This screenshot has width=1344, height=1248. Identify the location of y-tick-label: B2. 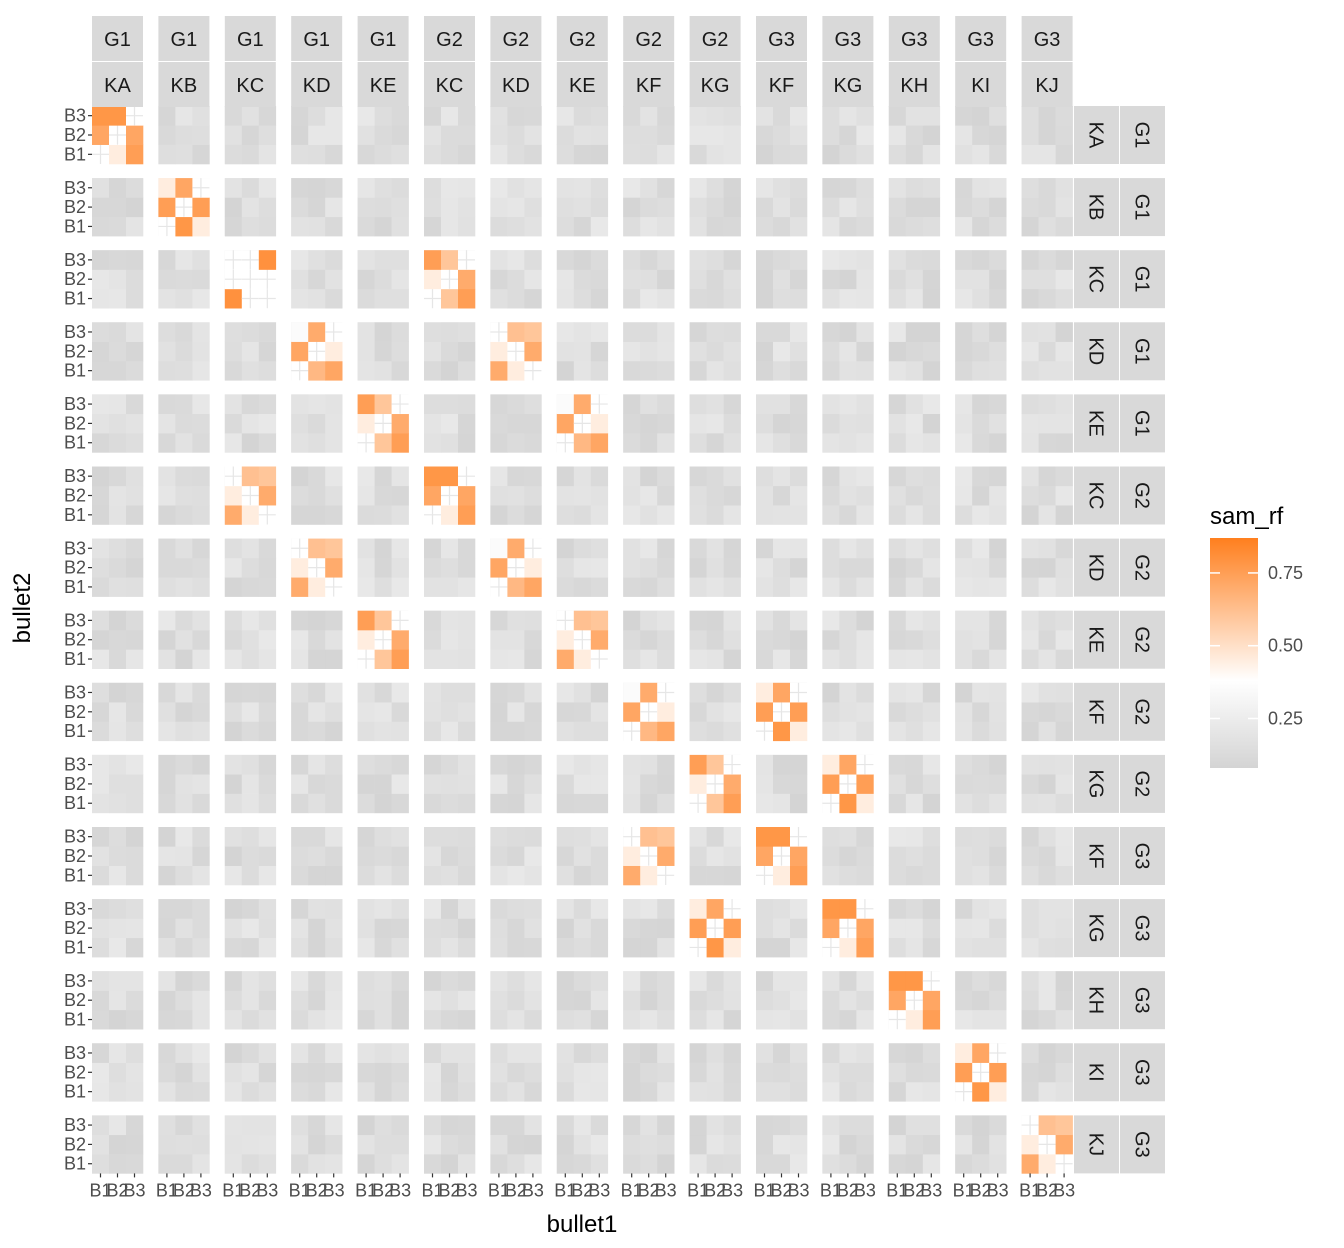
(75, 207).